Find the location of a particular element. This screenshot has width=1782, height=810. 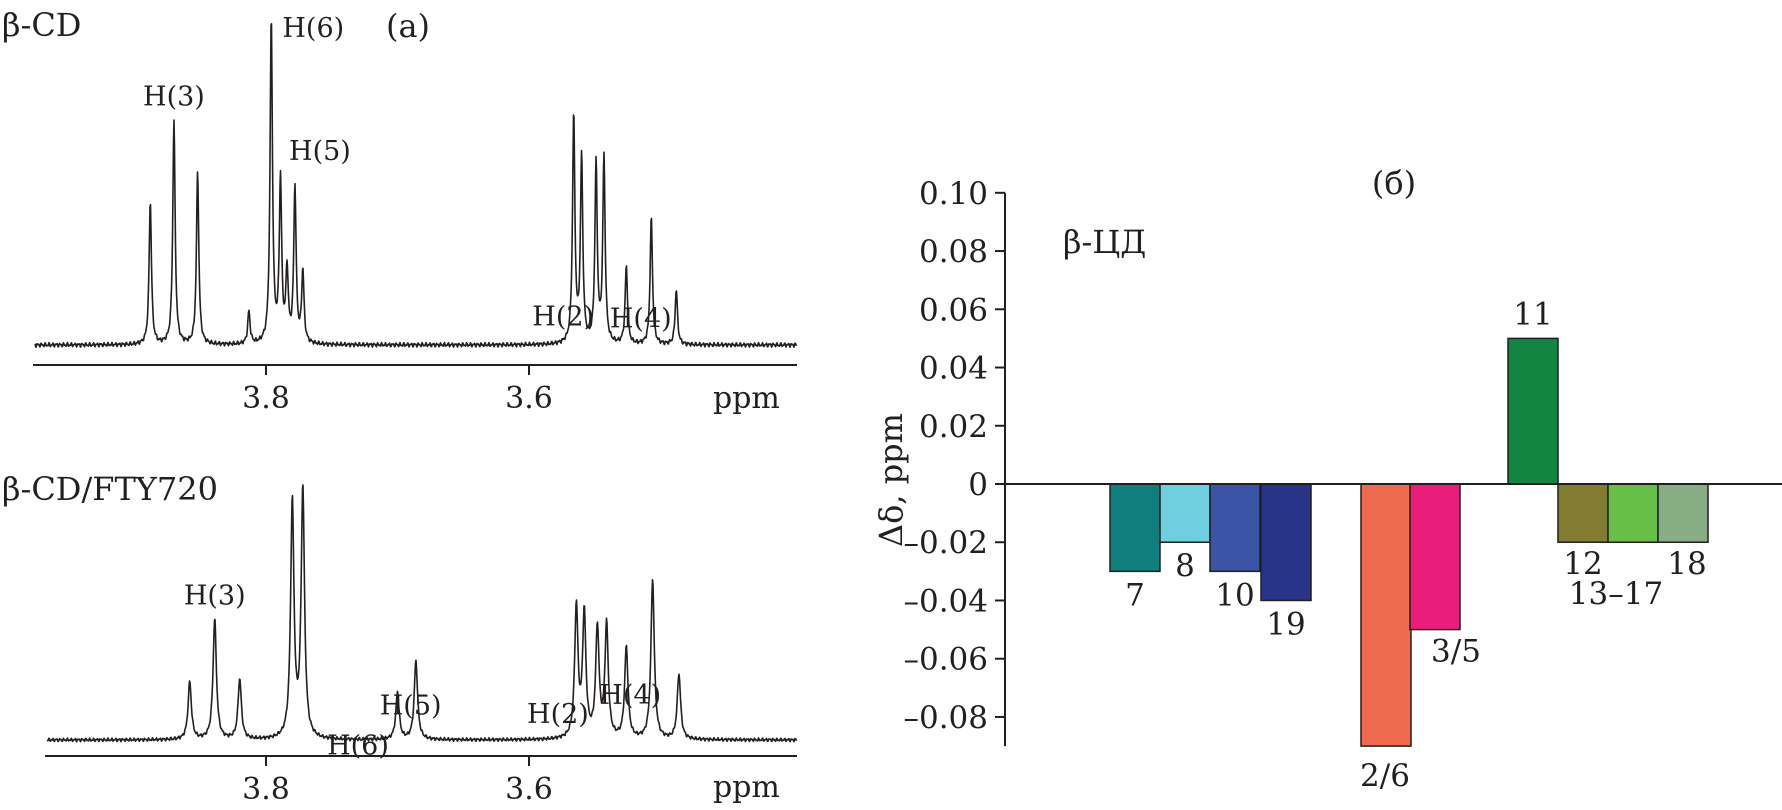

bar-label: 8 is located at coordinates (1185, 566).